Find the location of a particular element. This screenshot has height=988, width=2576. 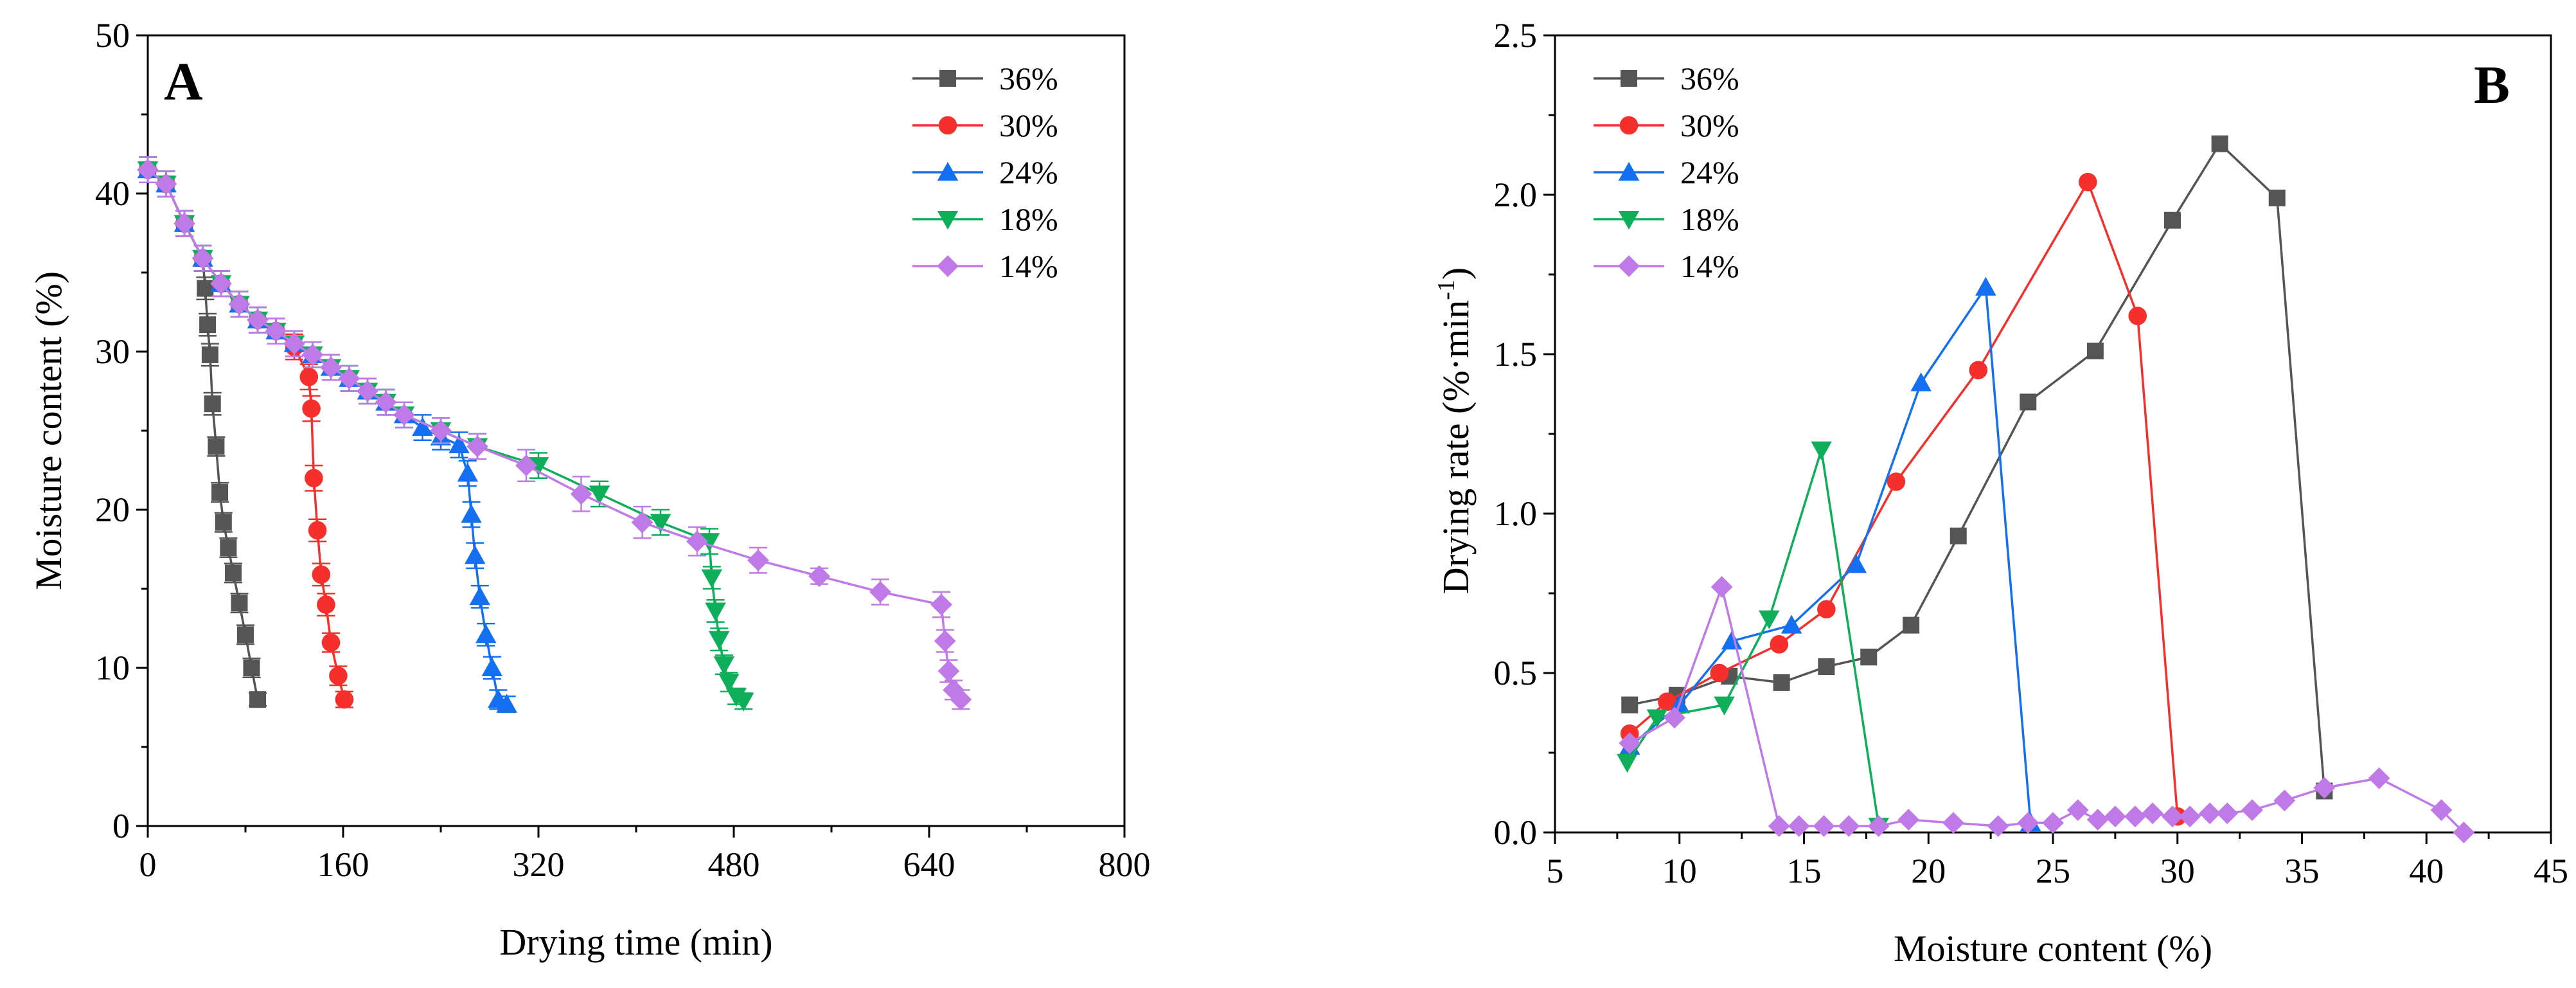

panel-a-legend-24-marker is located at coordinates (948, 171).